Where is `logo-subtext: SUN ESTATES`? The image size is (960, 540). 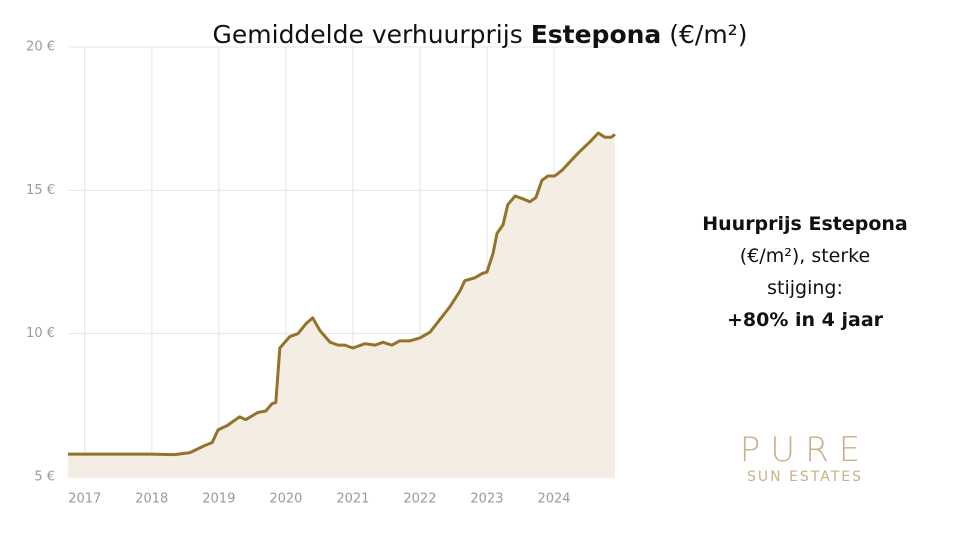 logo-subtext: SUN ESTATES is located at coordinates (805, 477).